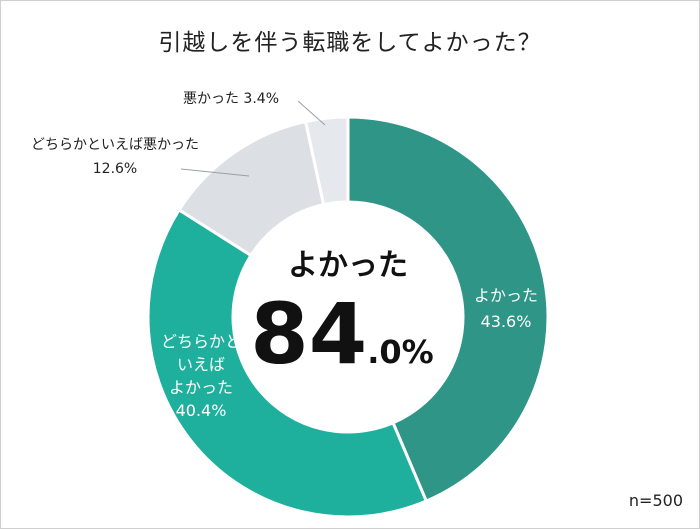 Image resolution: width=700 pixels, height=529 pixels. Describe the element at coordinates (348, 265) in the screenshot. I see `center-label: よかった` at that location.